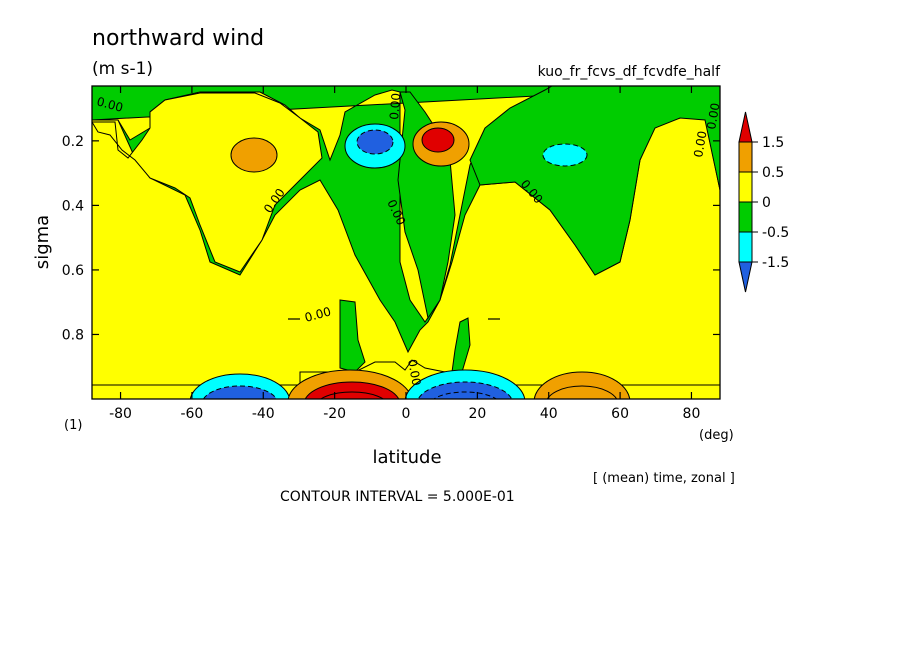 The image size is (904, 654). Describe the element at coordinates (465, 395) in the screenshot. I see `contour-low-nh-core` at that location.